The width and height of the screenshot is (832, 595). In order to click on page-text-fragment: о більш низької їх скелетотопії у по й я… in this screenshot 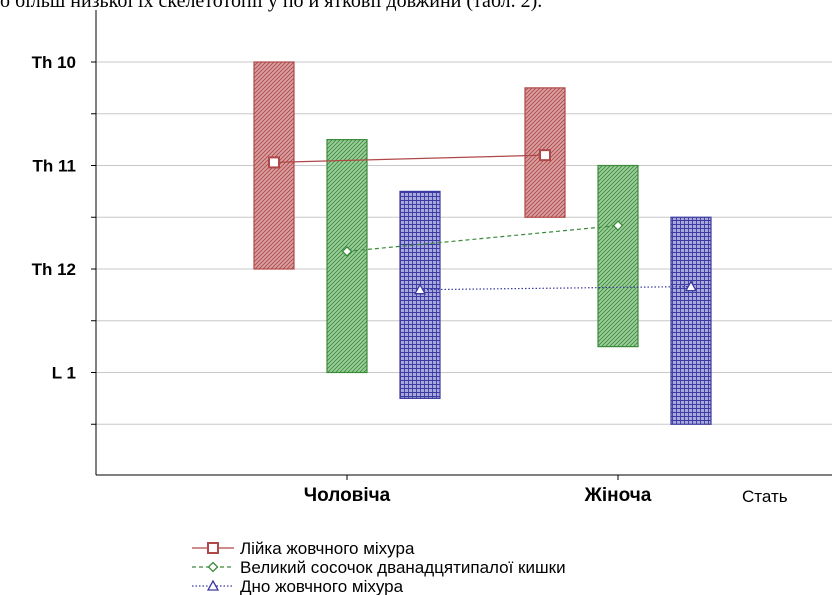, I will do `click(271, 6)`.